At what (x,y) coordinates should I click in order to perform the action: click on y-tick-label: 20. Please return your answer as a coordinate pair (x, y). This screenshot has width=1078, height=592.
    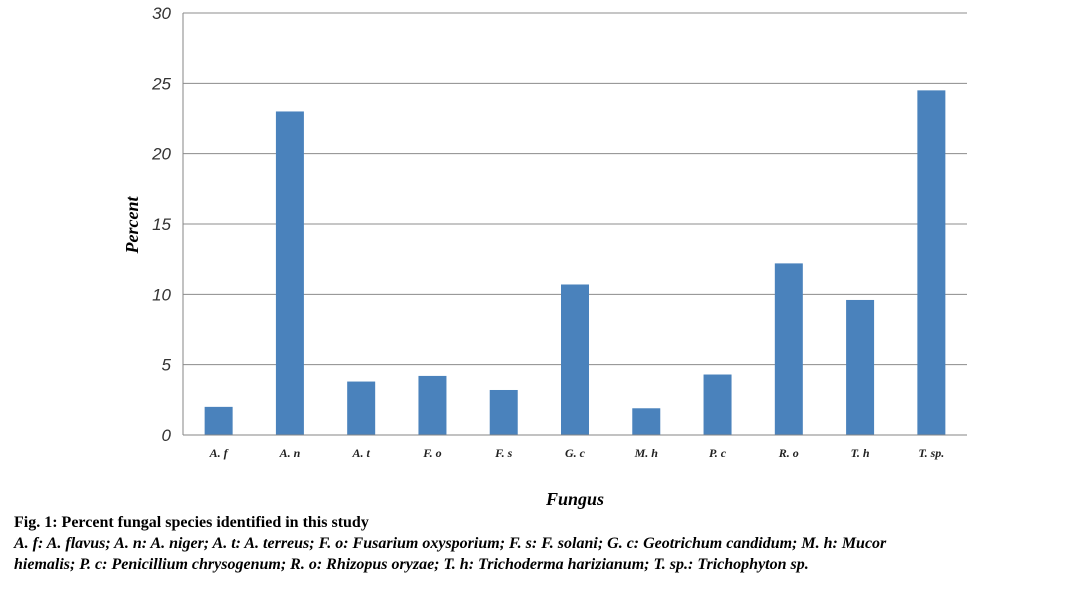
    Looking at the image, I should click on (161, 154).